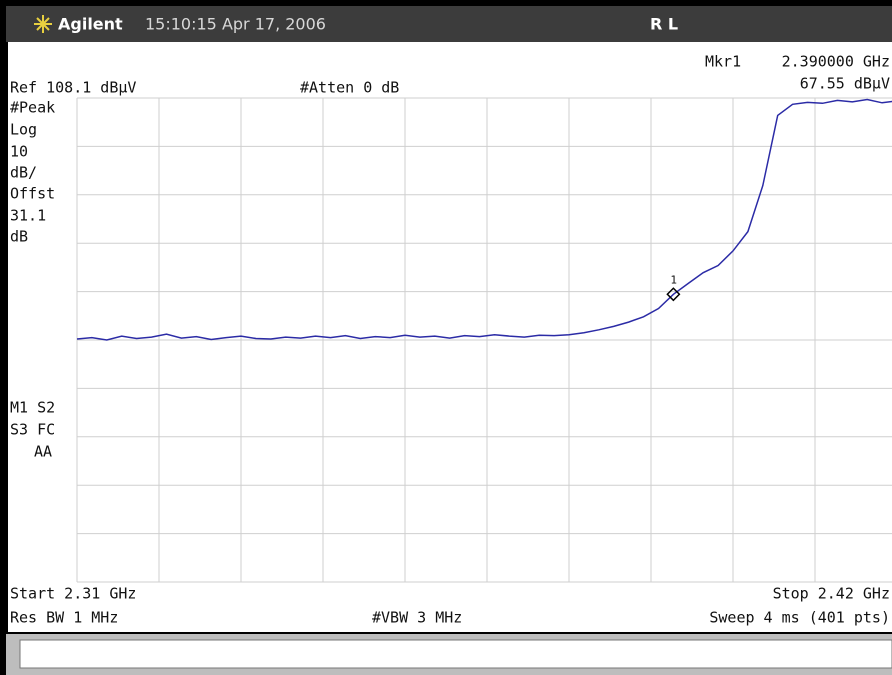  I want to click on scale-info: #Peak, so click(32, 108).